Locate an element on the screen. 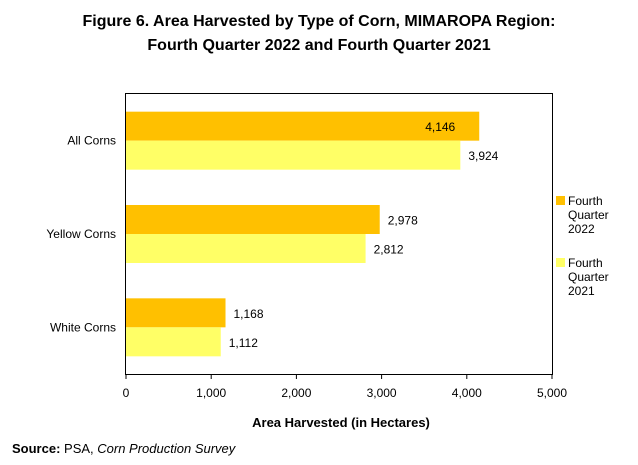  legend-swatch-2022 is located at coordinates (560, 200).